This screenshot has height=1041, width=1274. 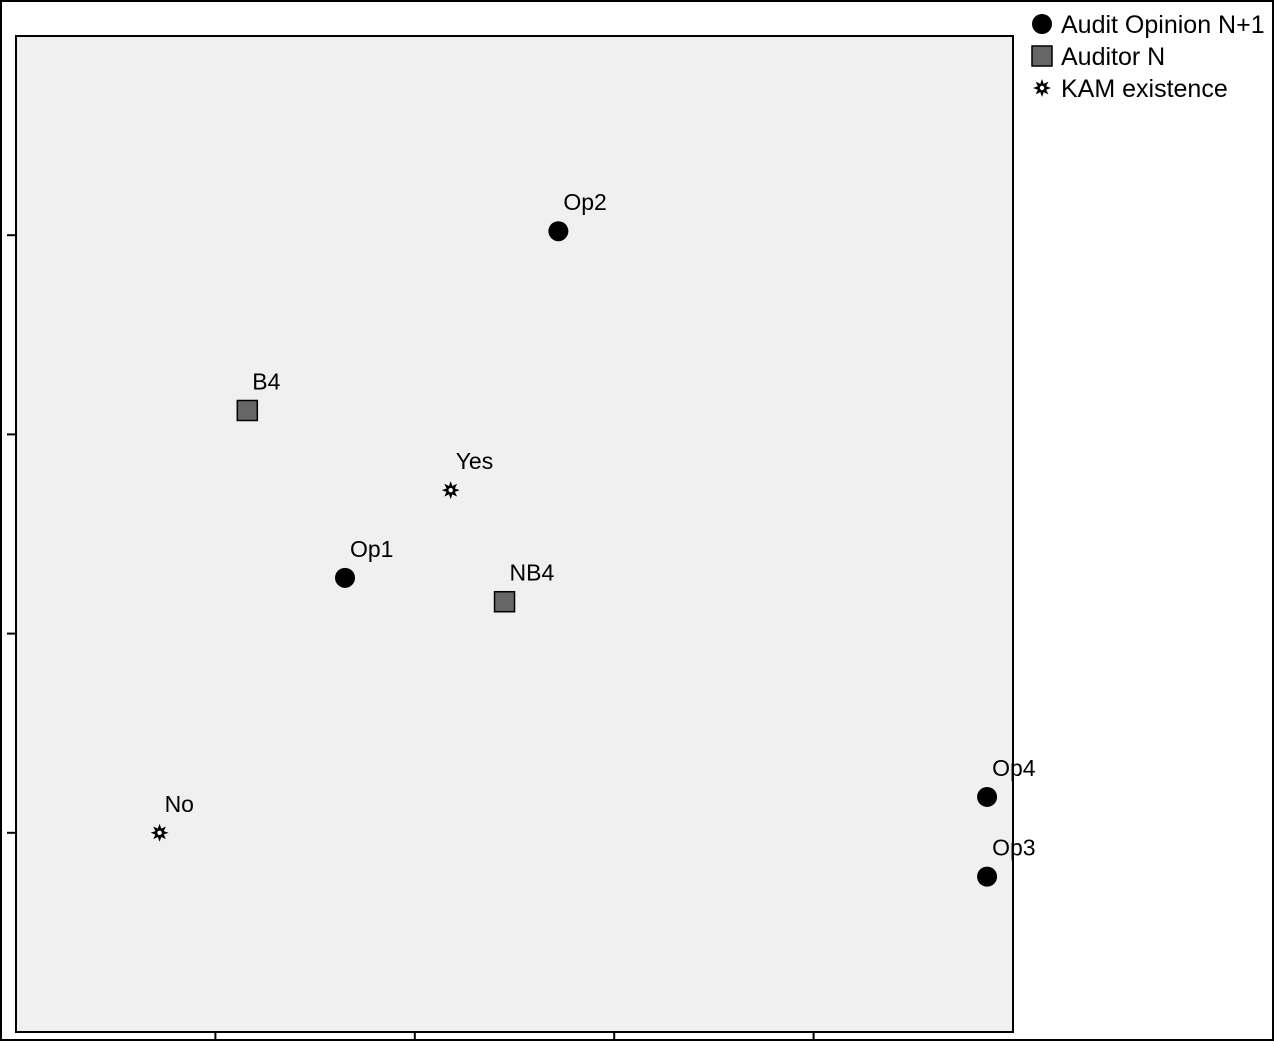 I want to click on data-point-nb4, so click(x=504, y=601).